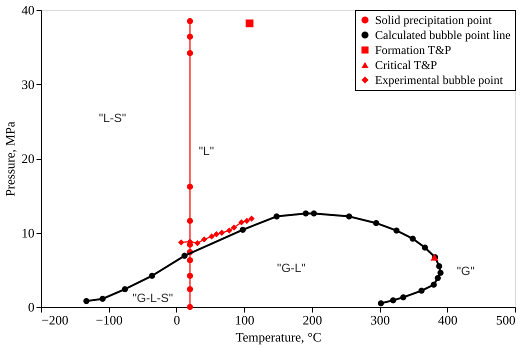 This screenshot has width=520, height=348. What do you see at coordinates (380, 320) in the screenshot?
I see `x-tick-label: 300` at bounding box center [380, 320].